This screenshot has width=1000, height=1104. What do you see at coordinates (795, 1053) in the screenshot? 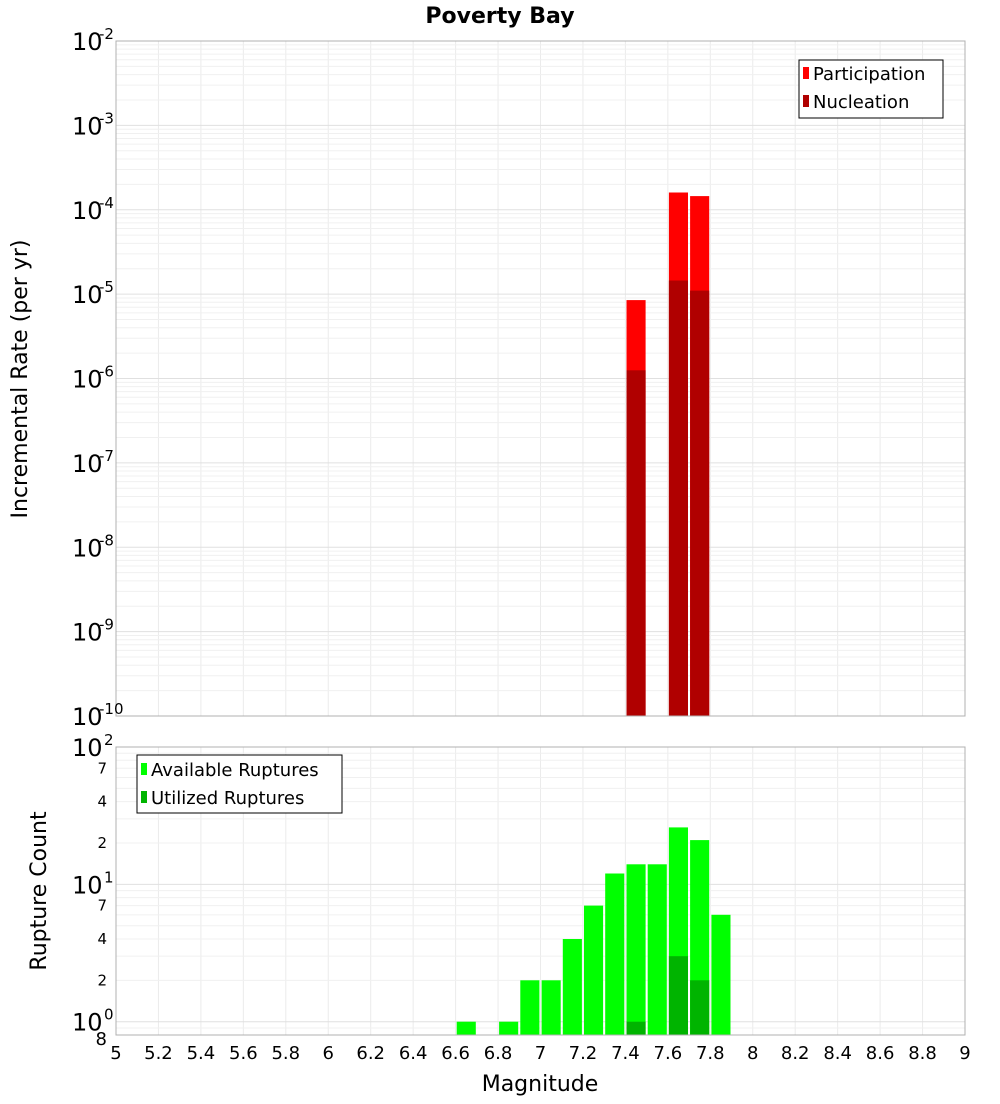
I see `x-tick-label: 8.2` at bounding box center [795, 1053].